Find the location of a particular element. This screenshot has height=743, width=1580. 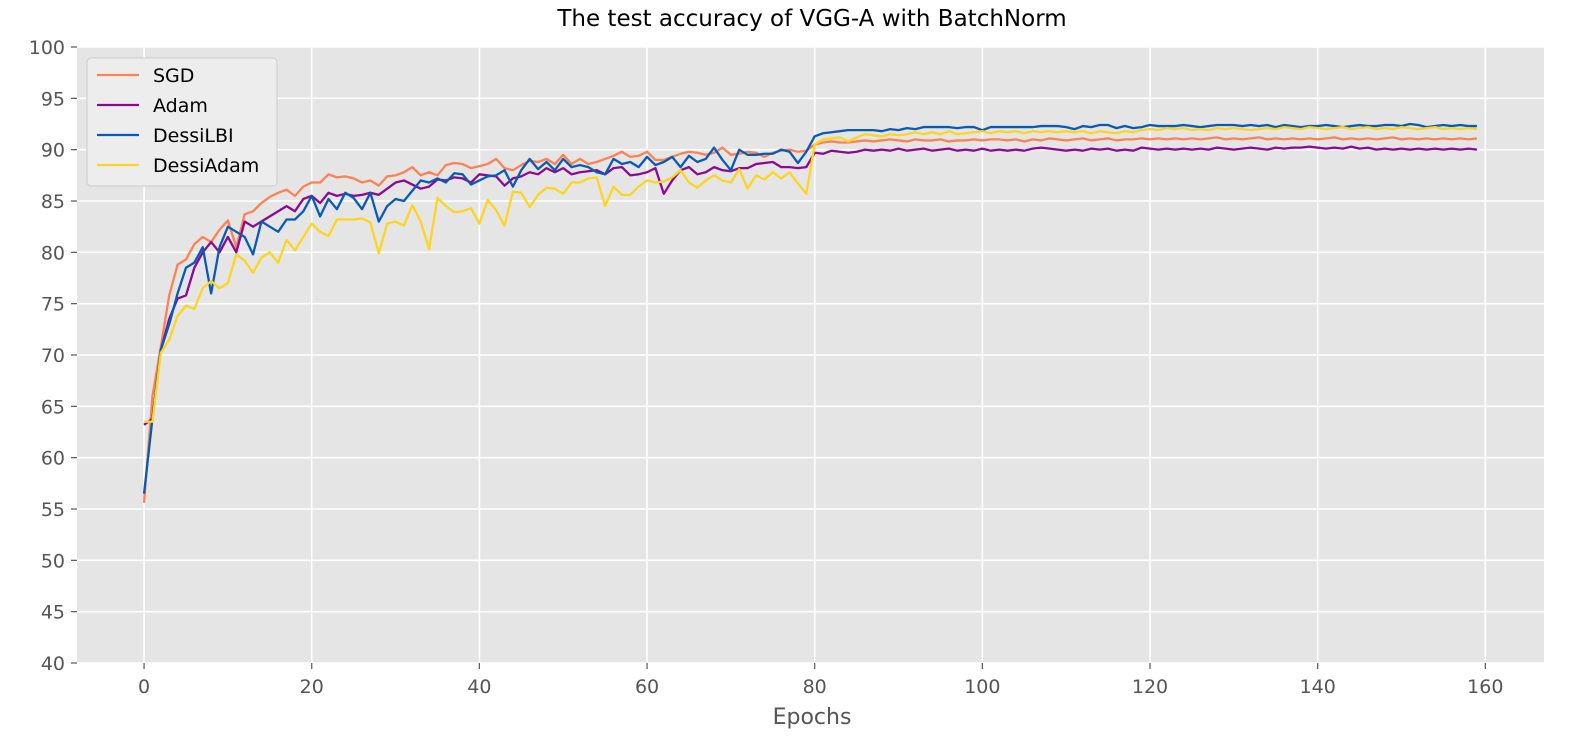

y-tick-label: 60 is located at coordinates (53, 459).